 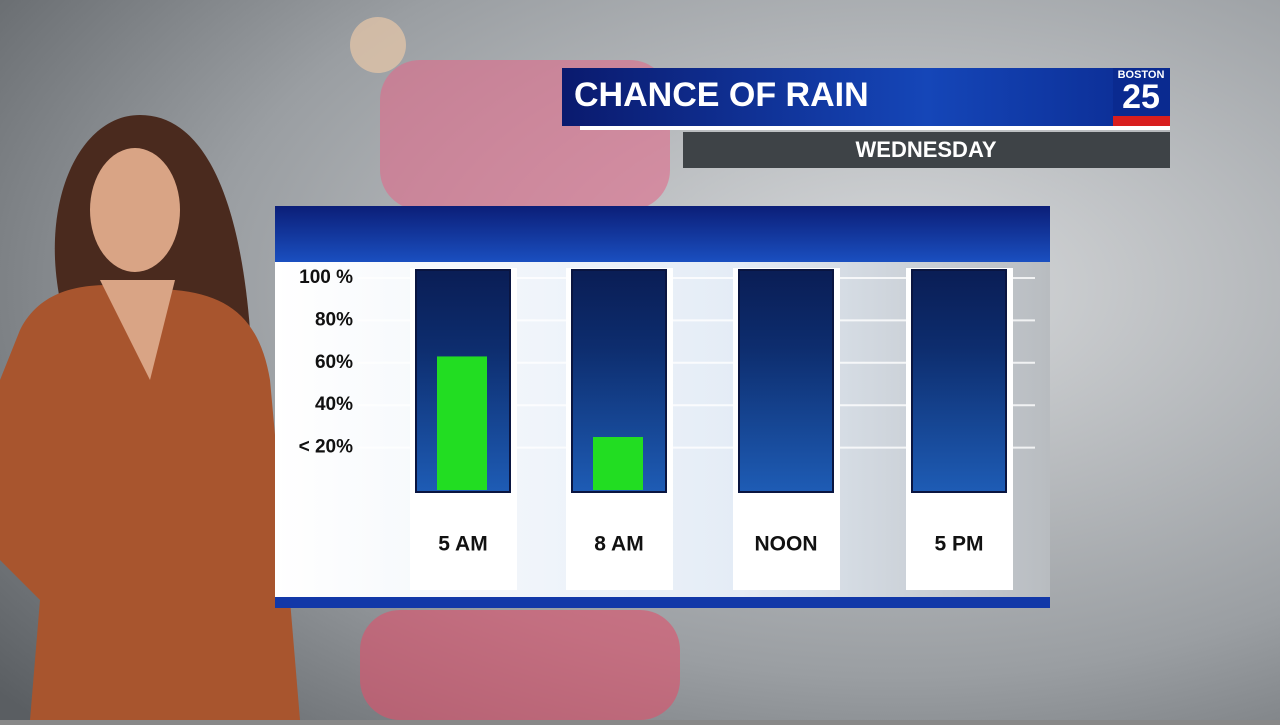 What do you see at coordinates (1141, 121) in the screenshot?
I see `logo-stripe` at bounding box center [1141, 121].